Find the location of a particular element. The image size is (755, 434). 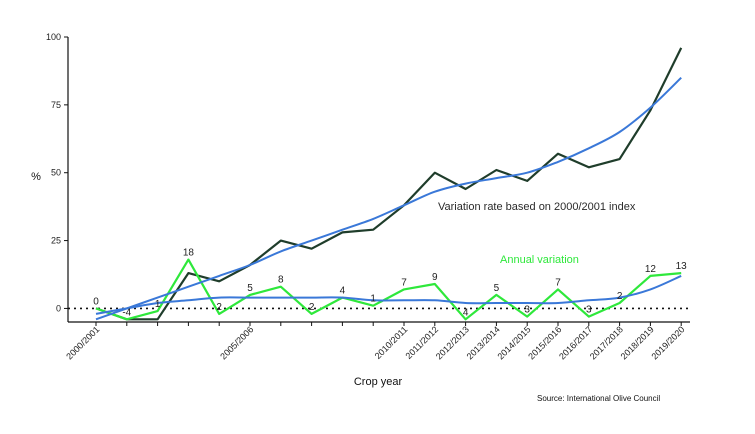

data-label-annual: 13 is located at coordinates (682, 266).